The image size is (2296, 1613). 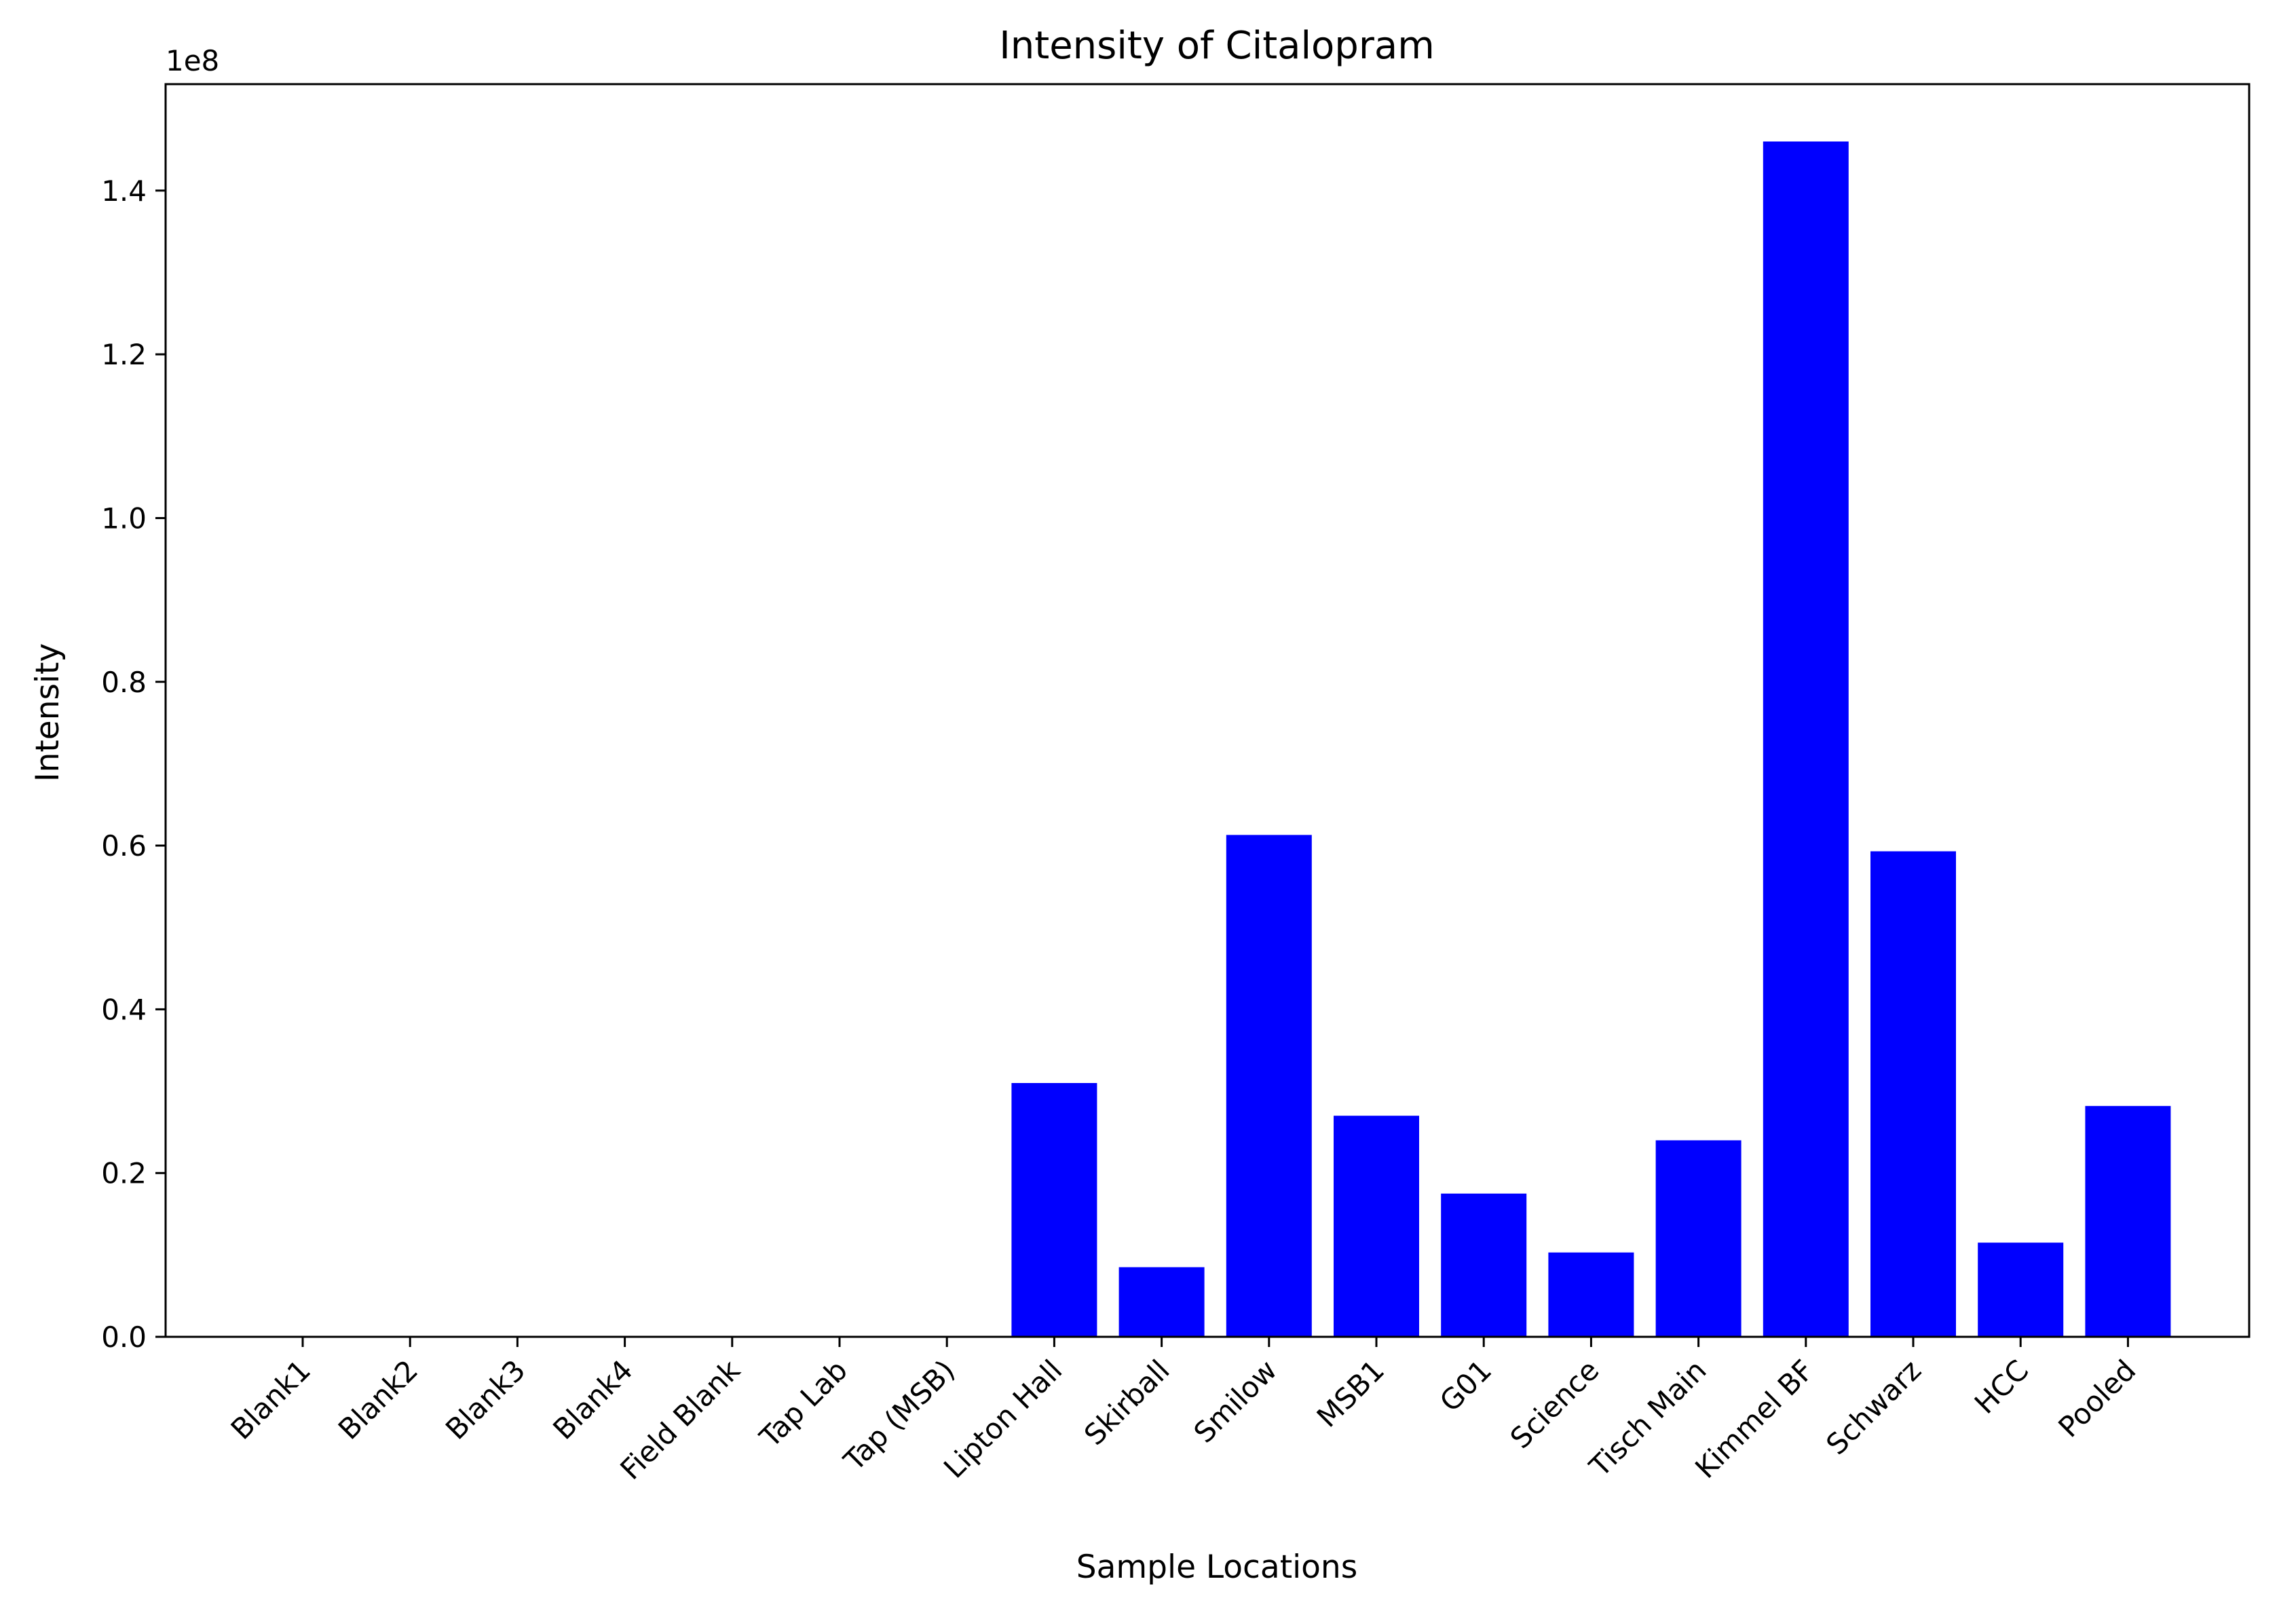 What do you see at coordinates (124, 354) in the screenshot?
I see `y-tick-label: 1.2` at bounding box center [124, 354].